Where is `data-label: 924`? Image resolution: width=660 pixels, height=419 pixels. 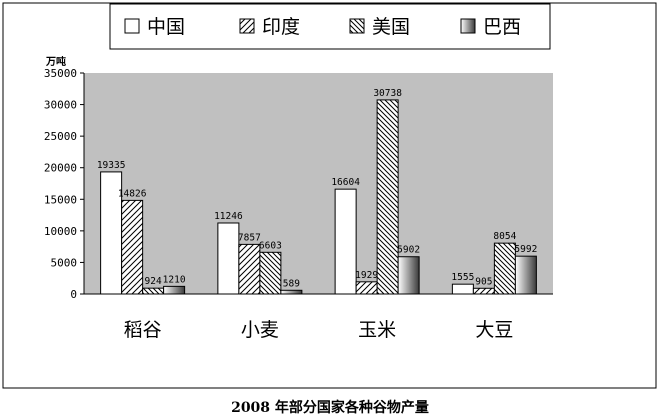 data-label: 924 is located at coordinates (153, 281).